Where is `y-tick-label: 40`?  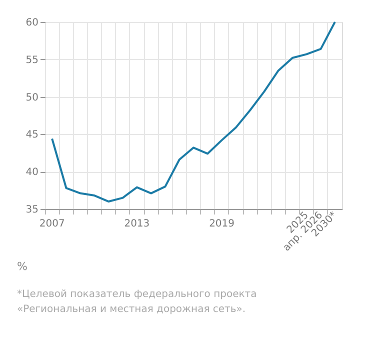 y-tick-label: 40 is located at coordinates (32, 172).